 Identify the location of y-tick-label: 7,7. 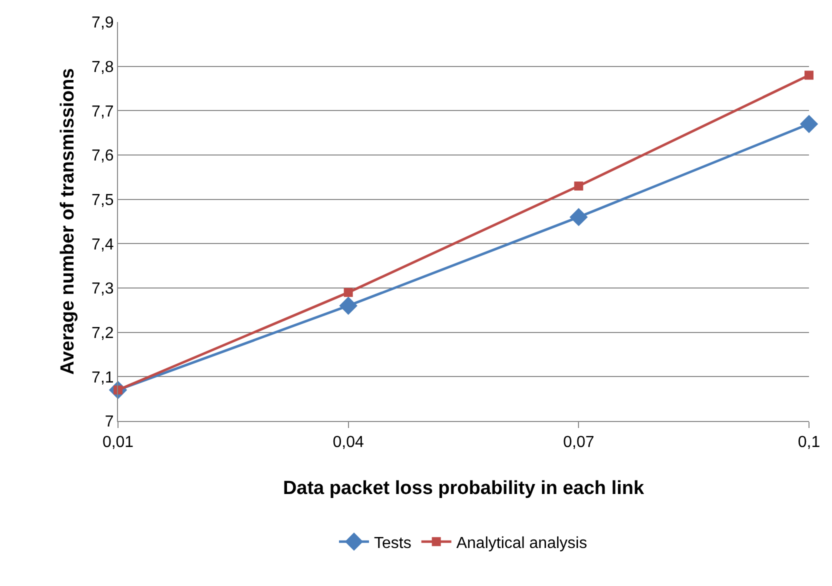
(103, 111).